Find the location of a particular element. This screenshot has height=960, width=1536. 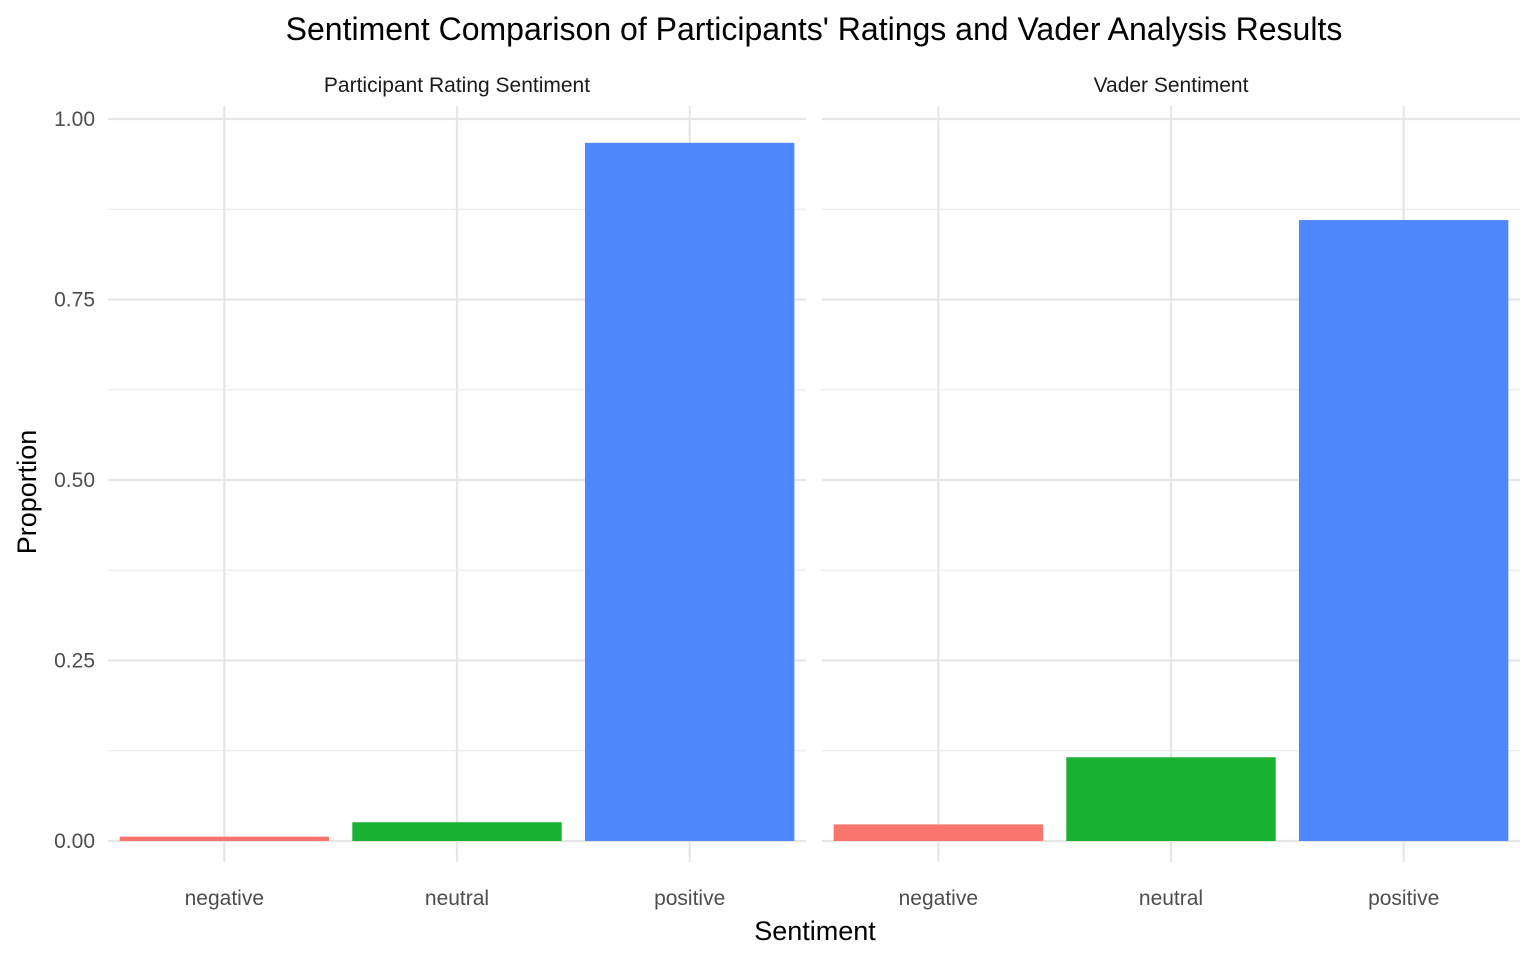

bar-vader-positive is located at coordinates (1403, 530).